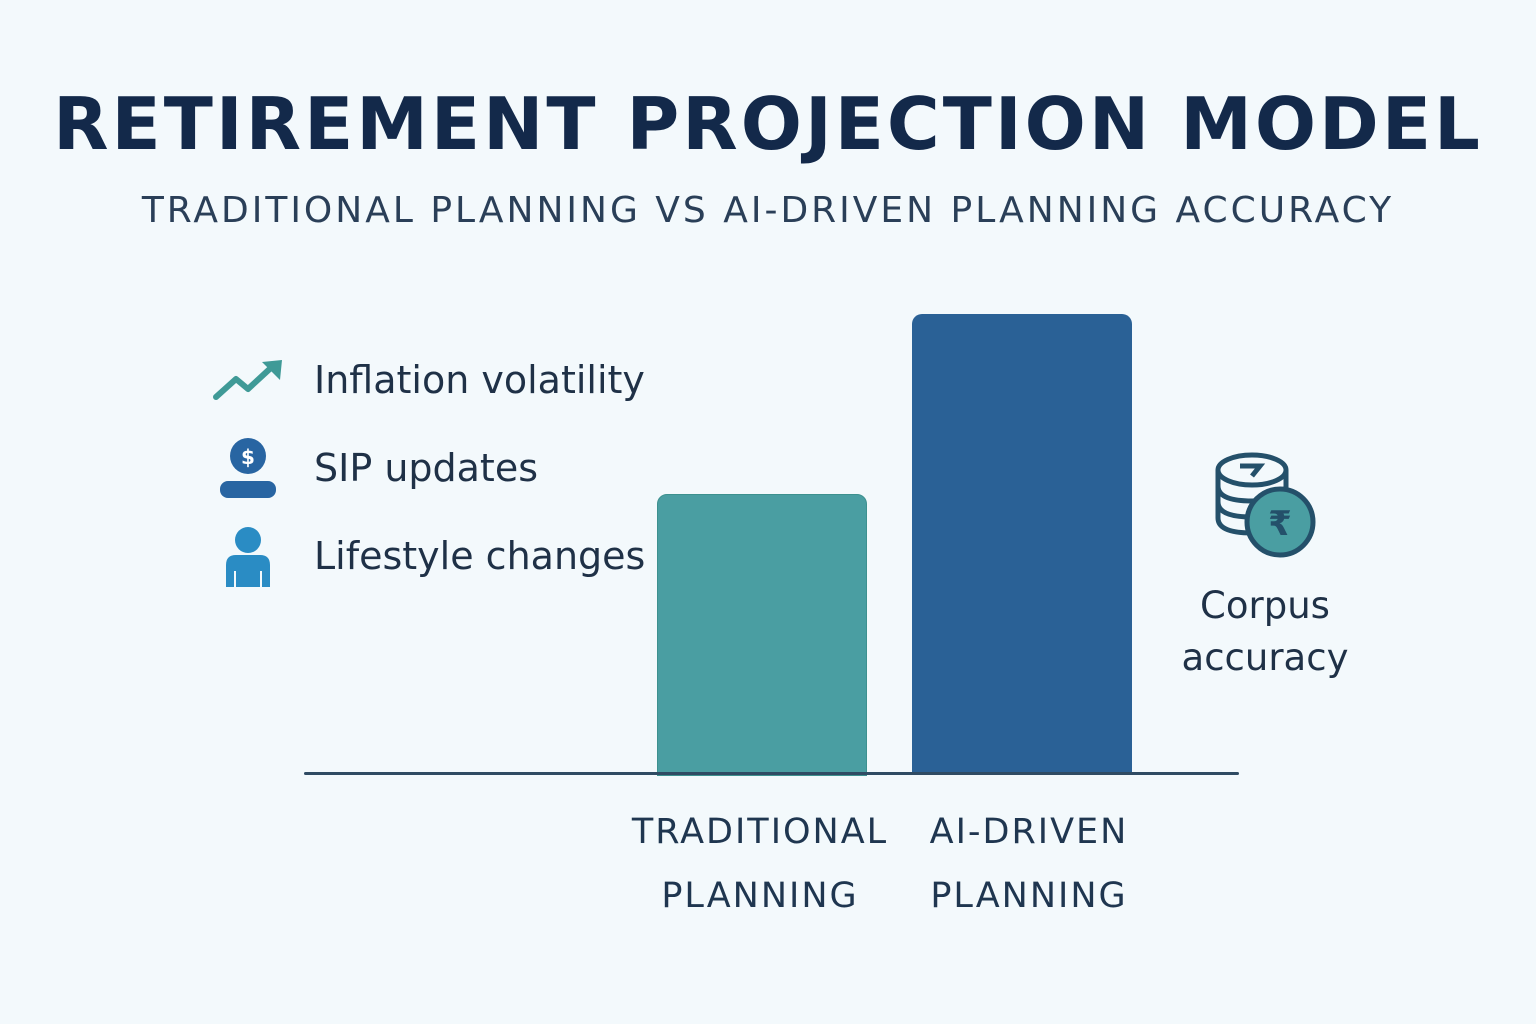 The image size is (1536, 1024). Describe the element at coordinates (760, 864) in the screenshot. I see `bar-label-traditional: TRADITIONAL PLANNING` at that location.